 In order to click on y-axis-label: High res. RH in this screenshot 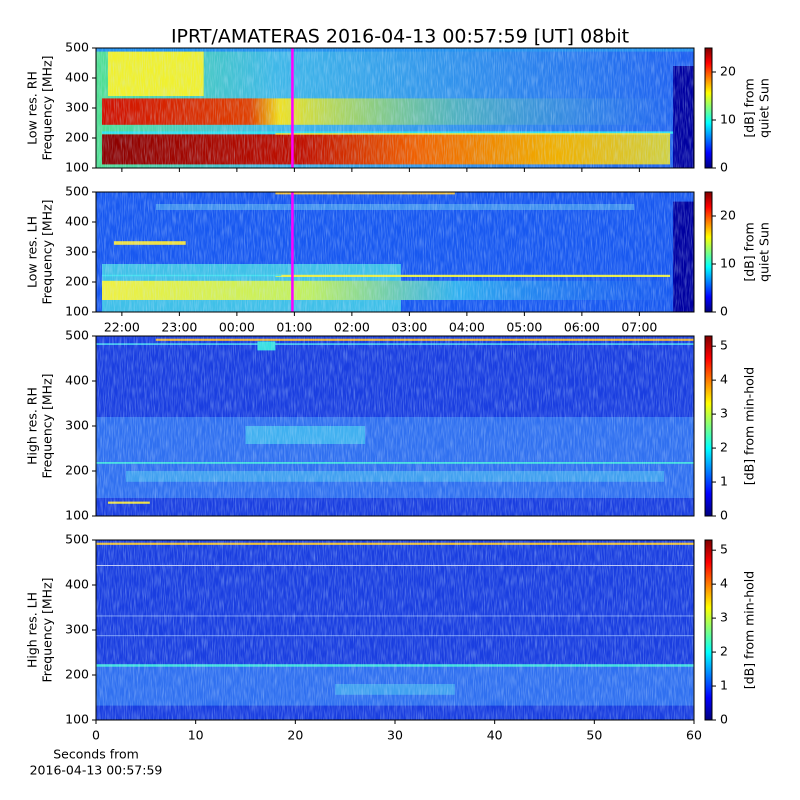, I will do `click(32, 426)`.